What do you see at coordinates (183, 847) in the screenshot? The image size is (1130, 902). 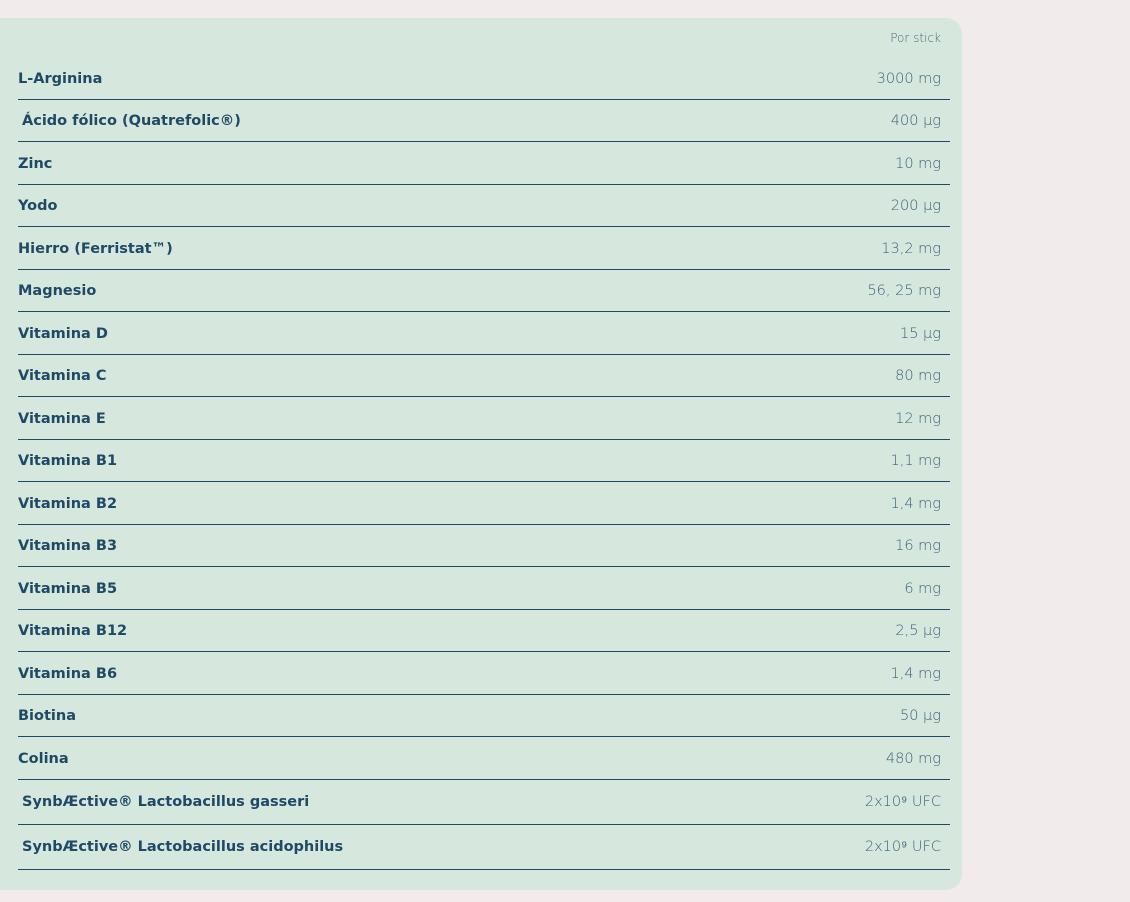 I see `ingredient-name: SynbÆctive® Lactobacillus acidophilus` at bounding box center [183, 847].